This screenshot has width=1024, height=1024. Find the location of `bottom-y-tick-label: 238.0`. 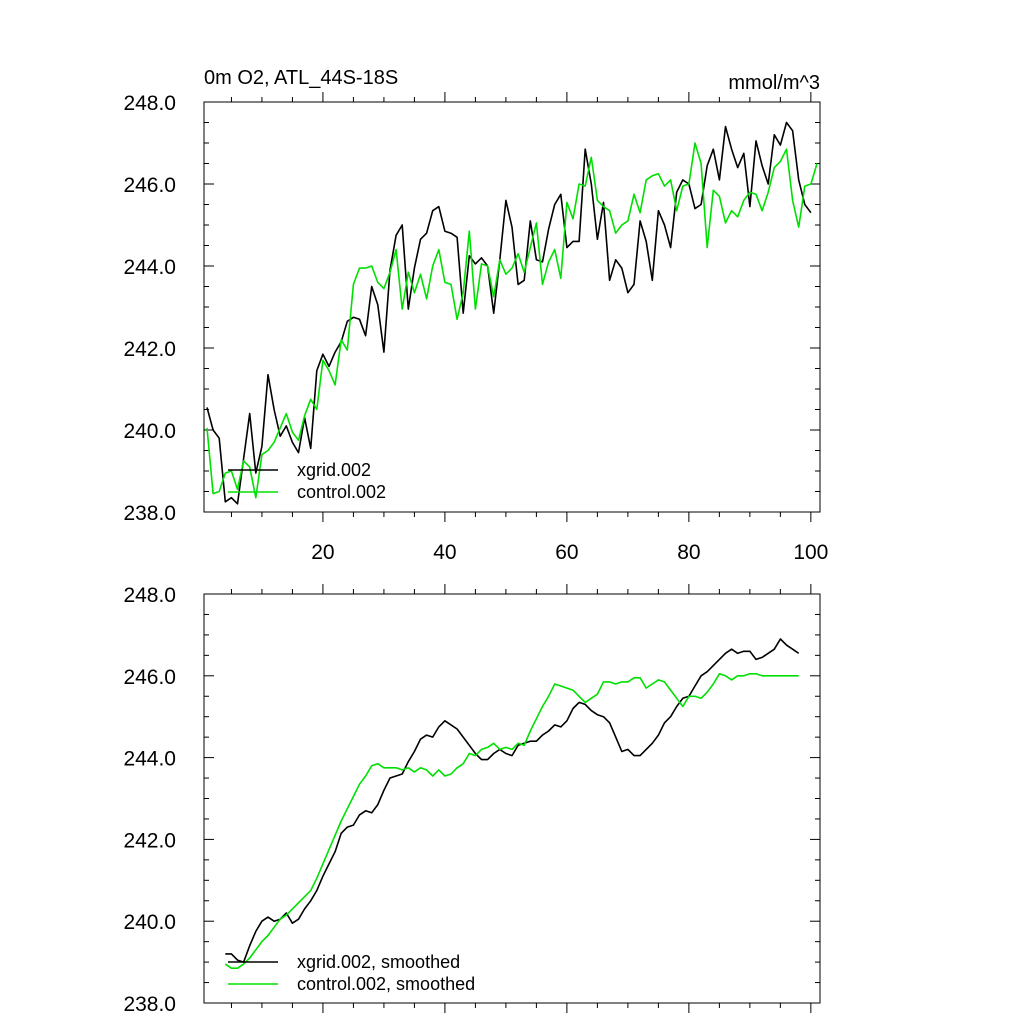

bottom-y-tick-label: 238.0 is located at coordinates (149, 1004).